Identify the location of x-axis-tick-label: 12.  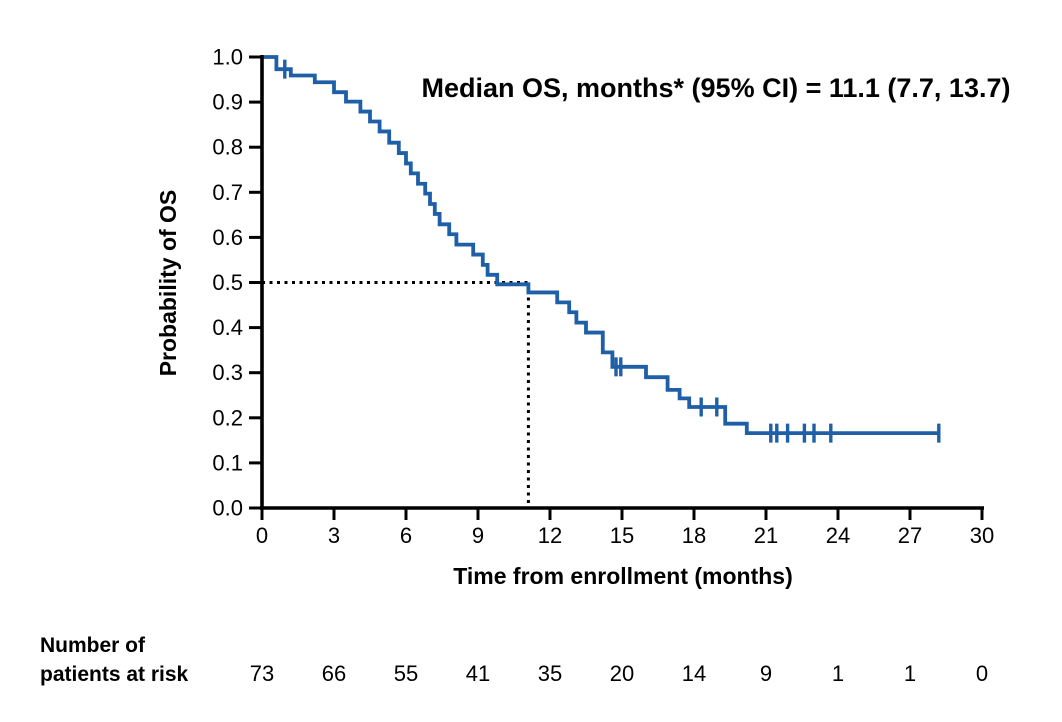
(550, 535).